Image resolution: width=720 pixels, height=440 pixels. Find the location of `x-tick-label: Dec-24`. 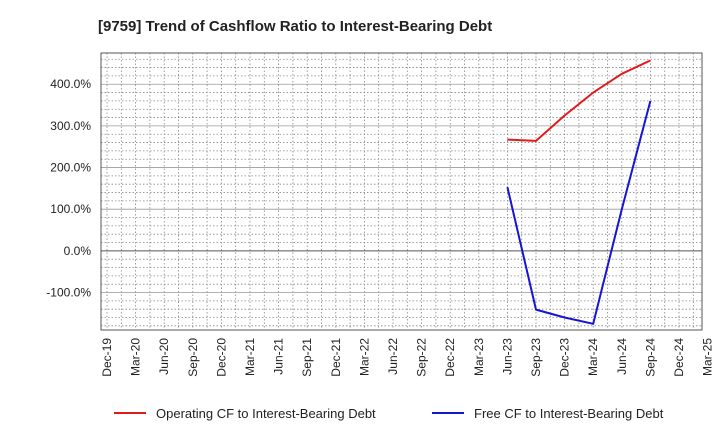

x-tick-label: Dec-24 is located at coordinates (679, 357).